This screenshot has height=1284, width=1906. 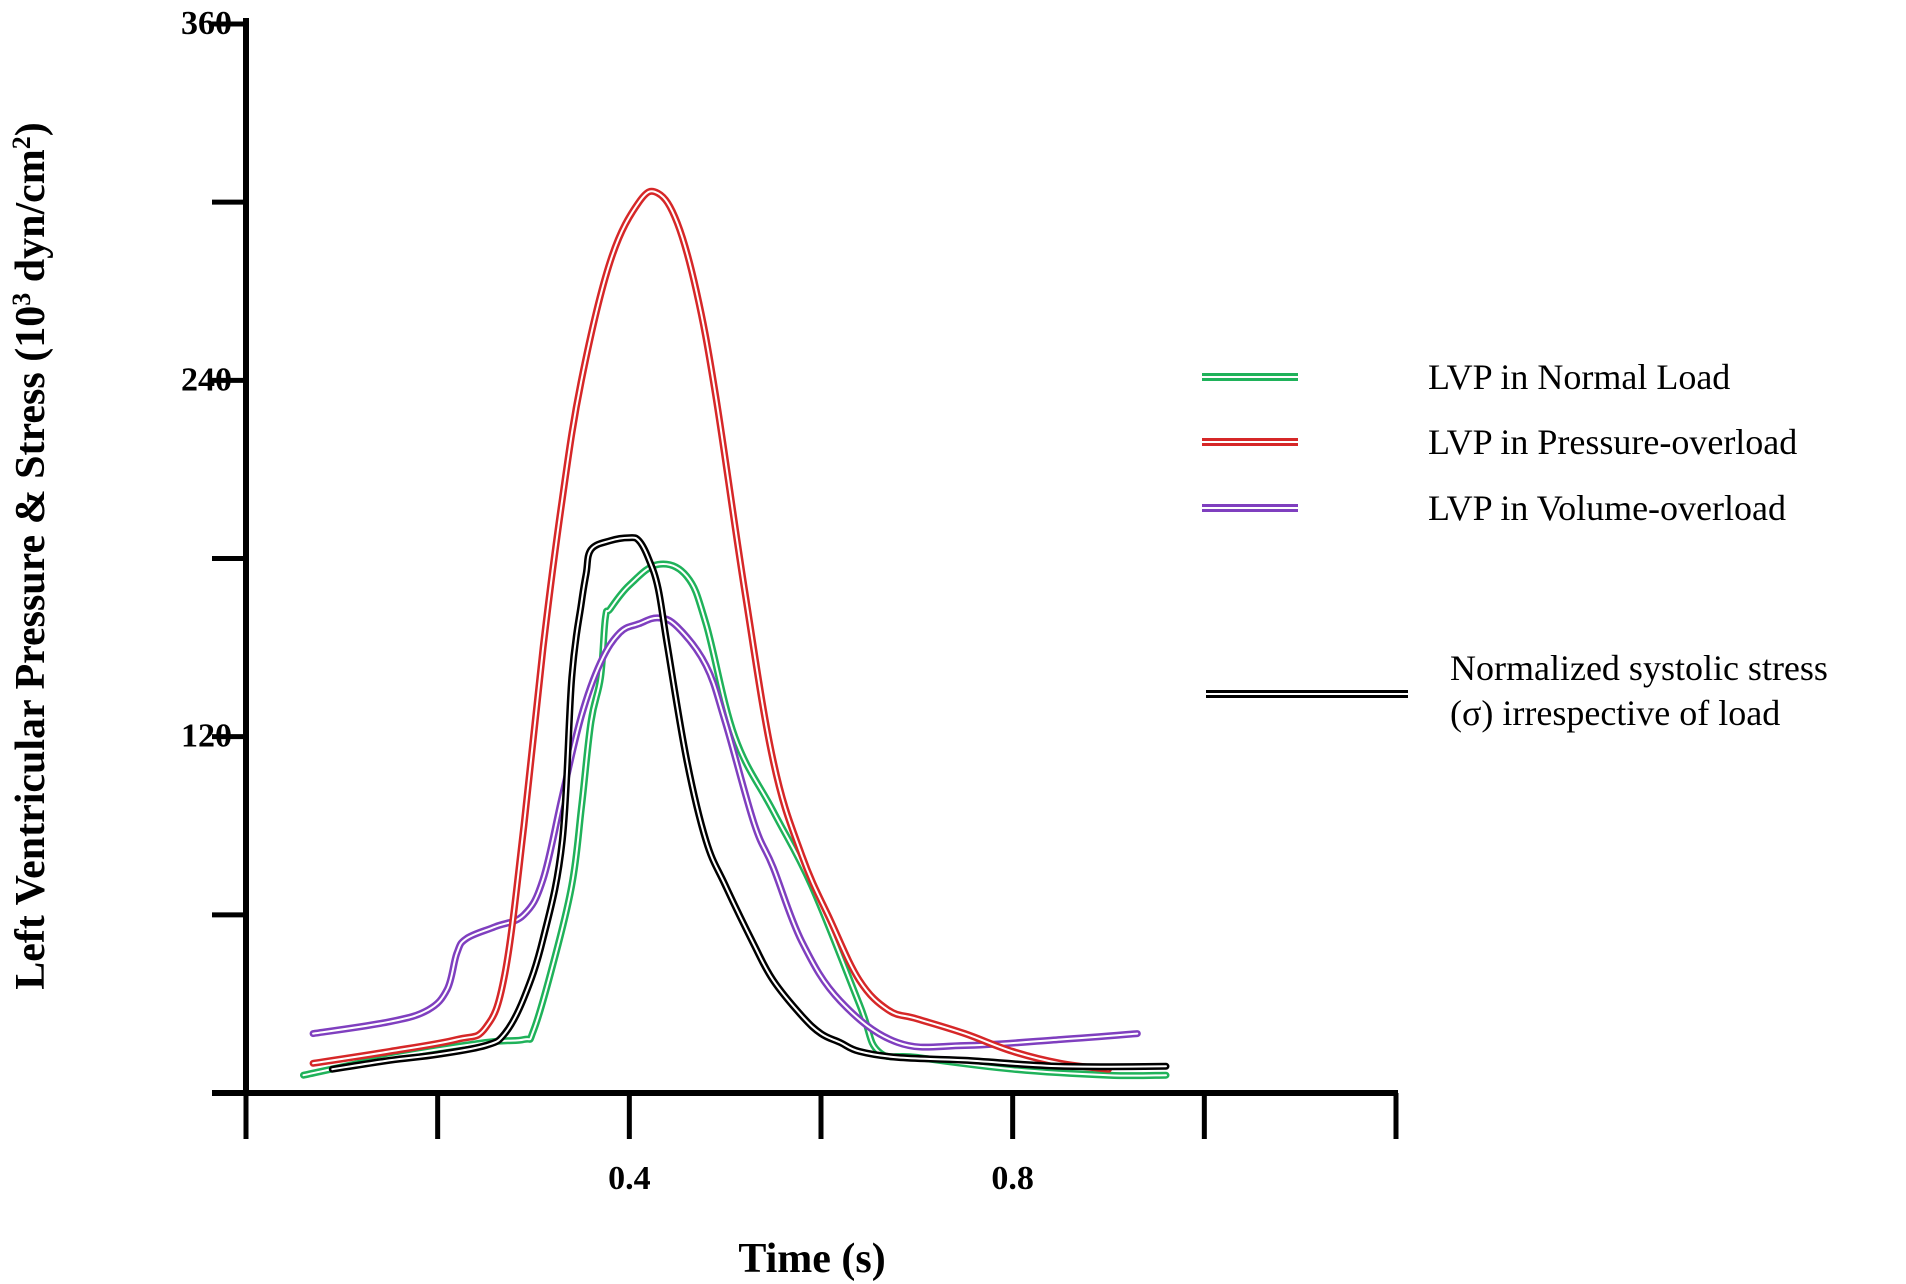 What do you see at coordinates (21, 142) in the screenshot?
I see `y-axis-title-sup2: 2` at bounding box center [21, 142].